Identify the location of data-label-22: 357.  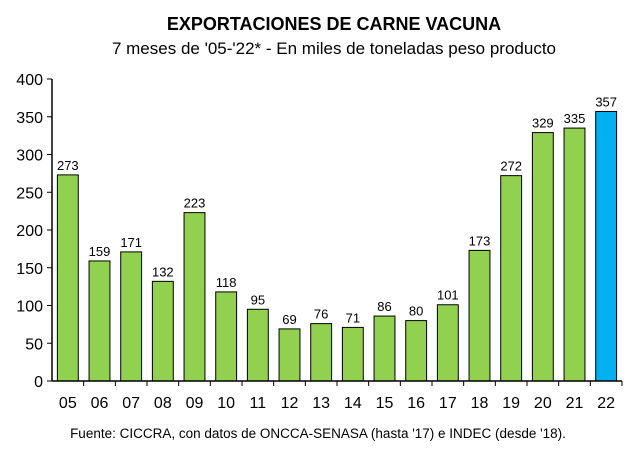
(606, 101).